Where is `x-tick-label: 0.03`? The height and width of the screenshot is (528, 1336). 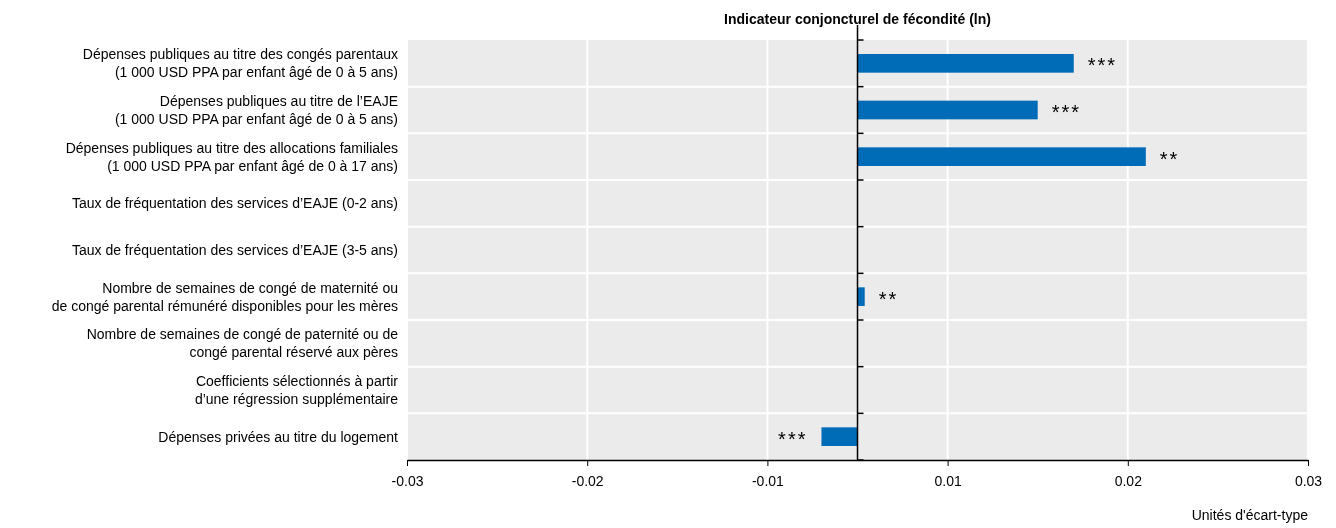 x-tick-label: 0.03 is located at coordinates (1308, 480).